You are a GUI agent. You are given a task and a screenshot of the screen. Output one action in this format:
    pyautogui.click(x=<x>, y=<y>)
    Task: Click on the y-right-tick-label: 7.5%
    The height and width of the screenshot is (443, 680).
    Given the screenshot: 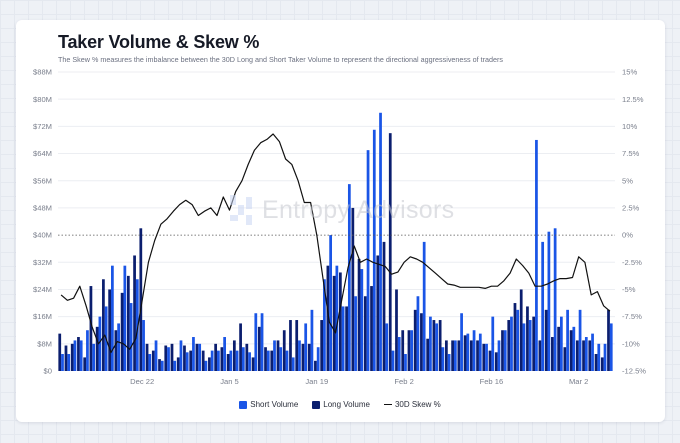 What is the action you would take?
    pyautogui.click(x=631, y=153)
    